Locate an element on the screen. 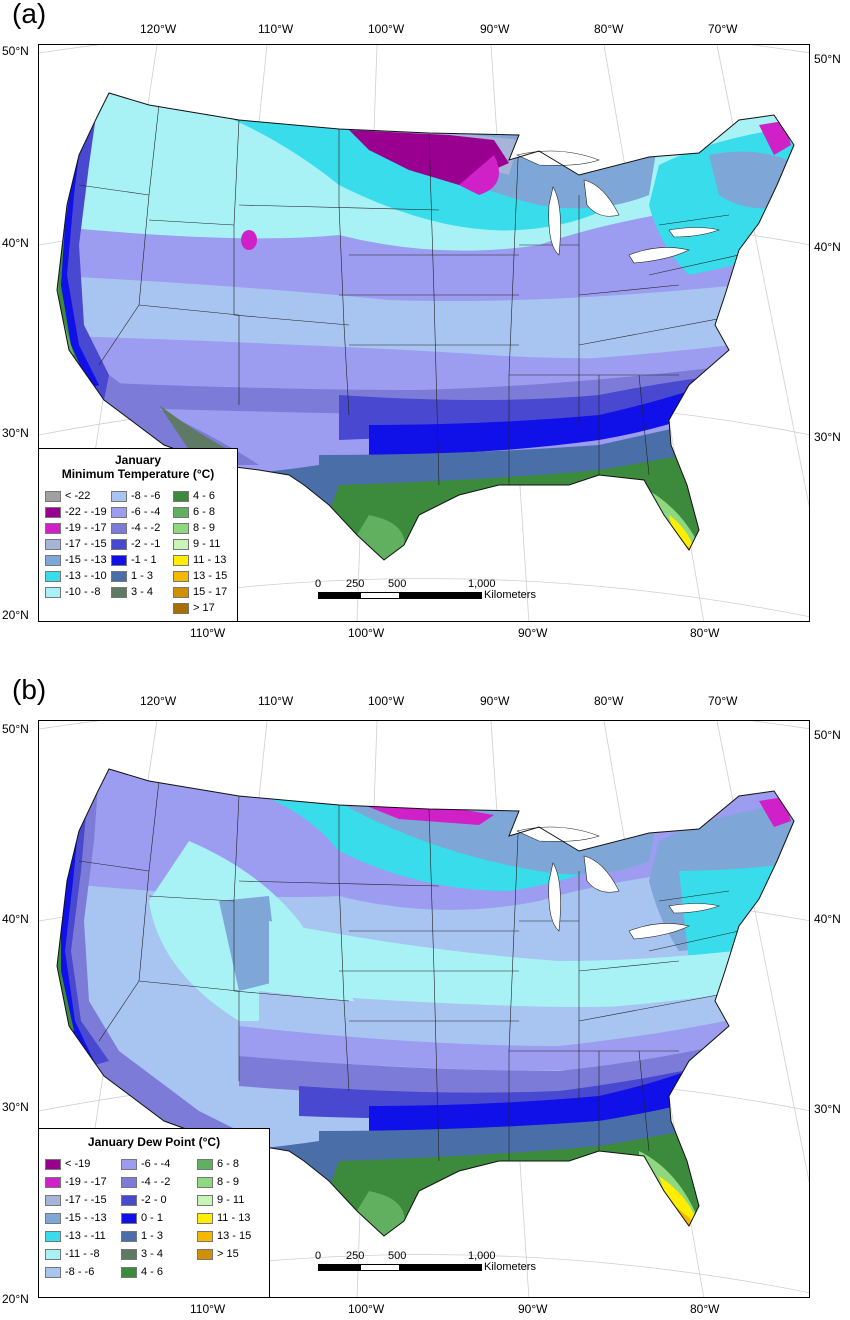 The image size is (850, 1320). right-lat-label: 40°N is located at coordinates (827, 919).